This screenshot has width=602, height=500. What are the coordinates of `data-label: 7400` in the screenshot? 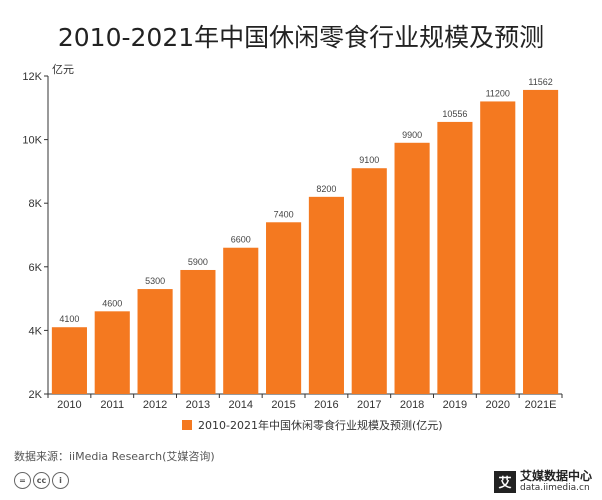 It's located at (284, 214).